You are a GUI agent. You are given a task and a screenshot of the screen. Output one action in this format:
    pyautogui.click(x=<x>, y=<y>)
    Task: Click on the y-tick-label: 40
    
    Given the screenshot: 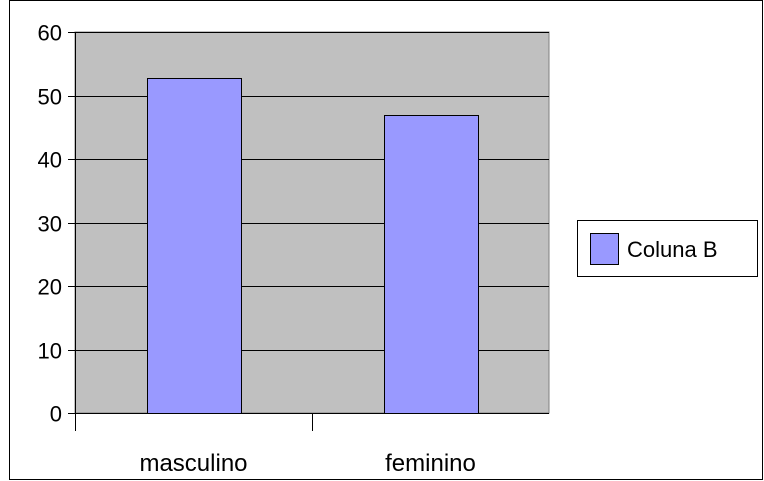 What is the action you would take?
    pyautogui.click(x=50, y=160)
    